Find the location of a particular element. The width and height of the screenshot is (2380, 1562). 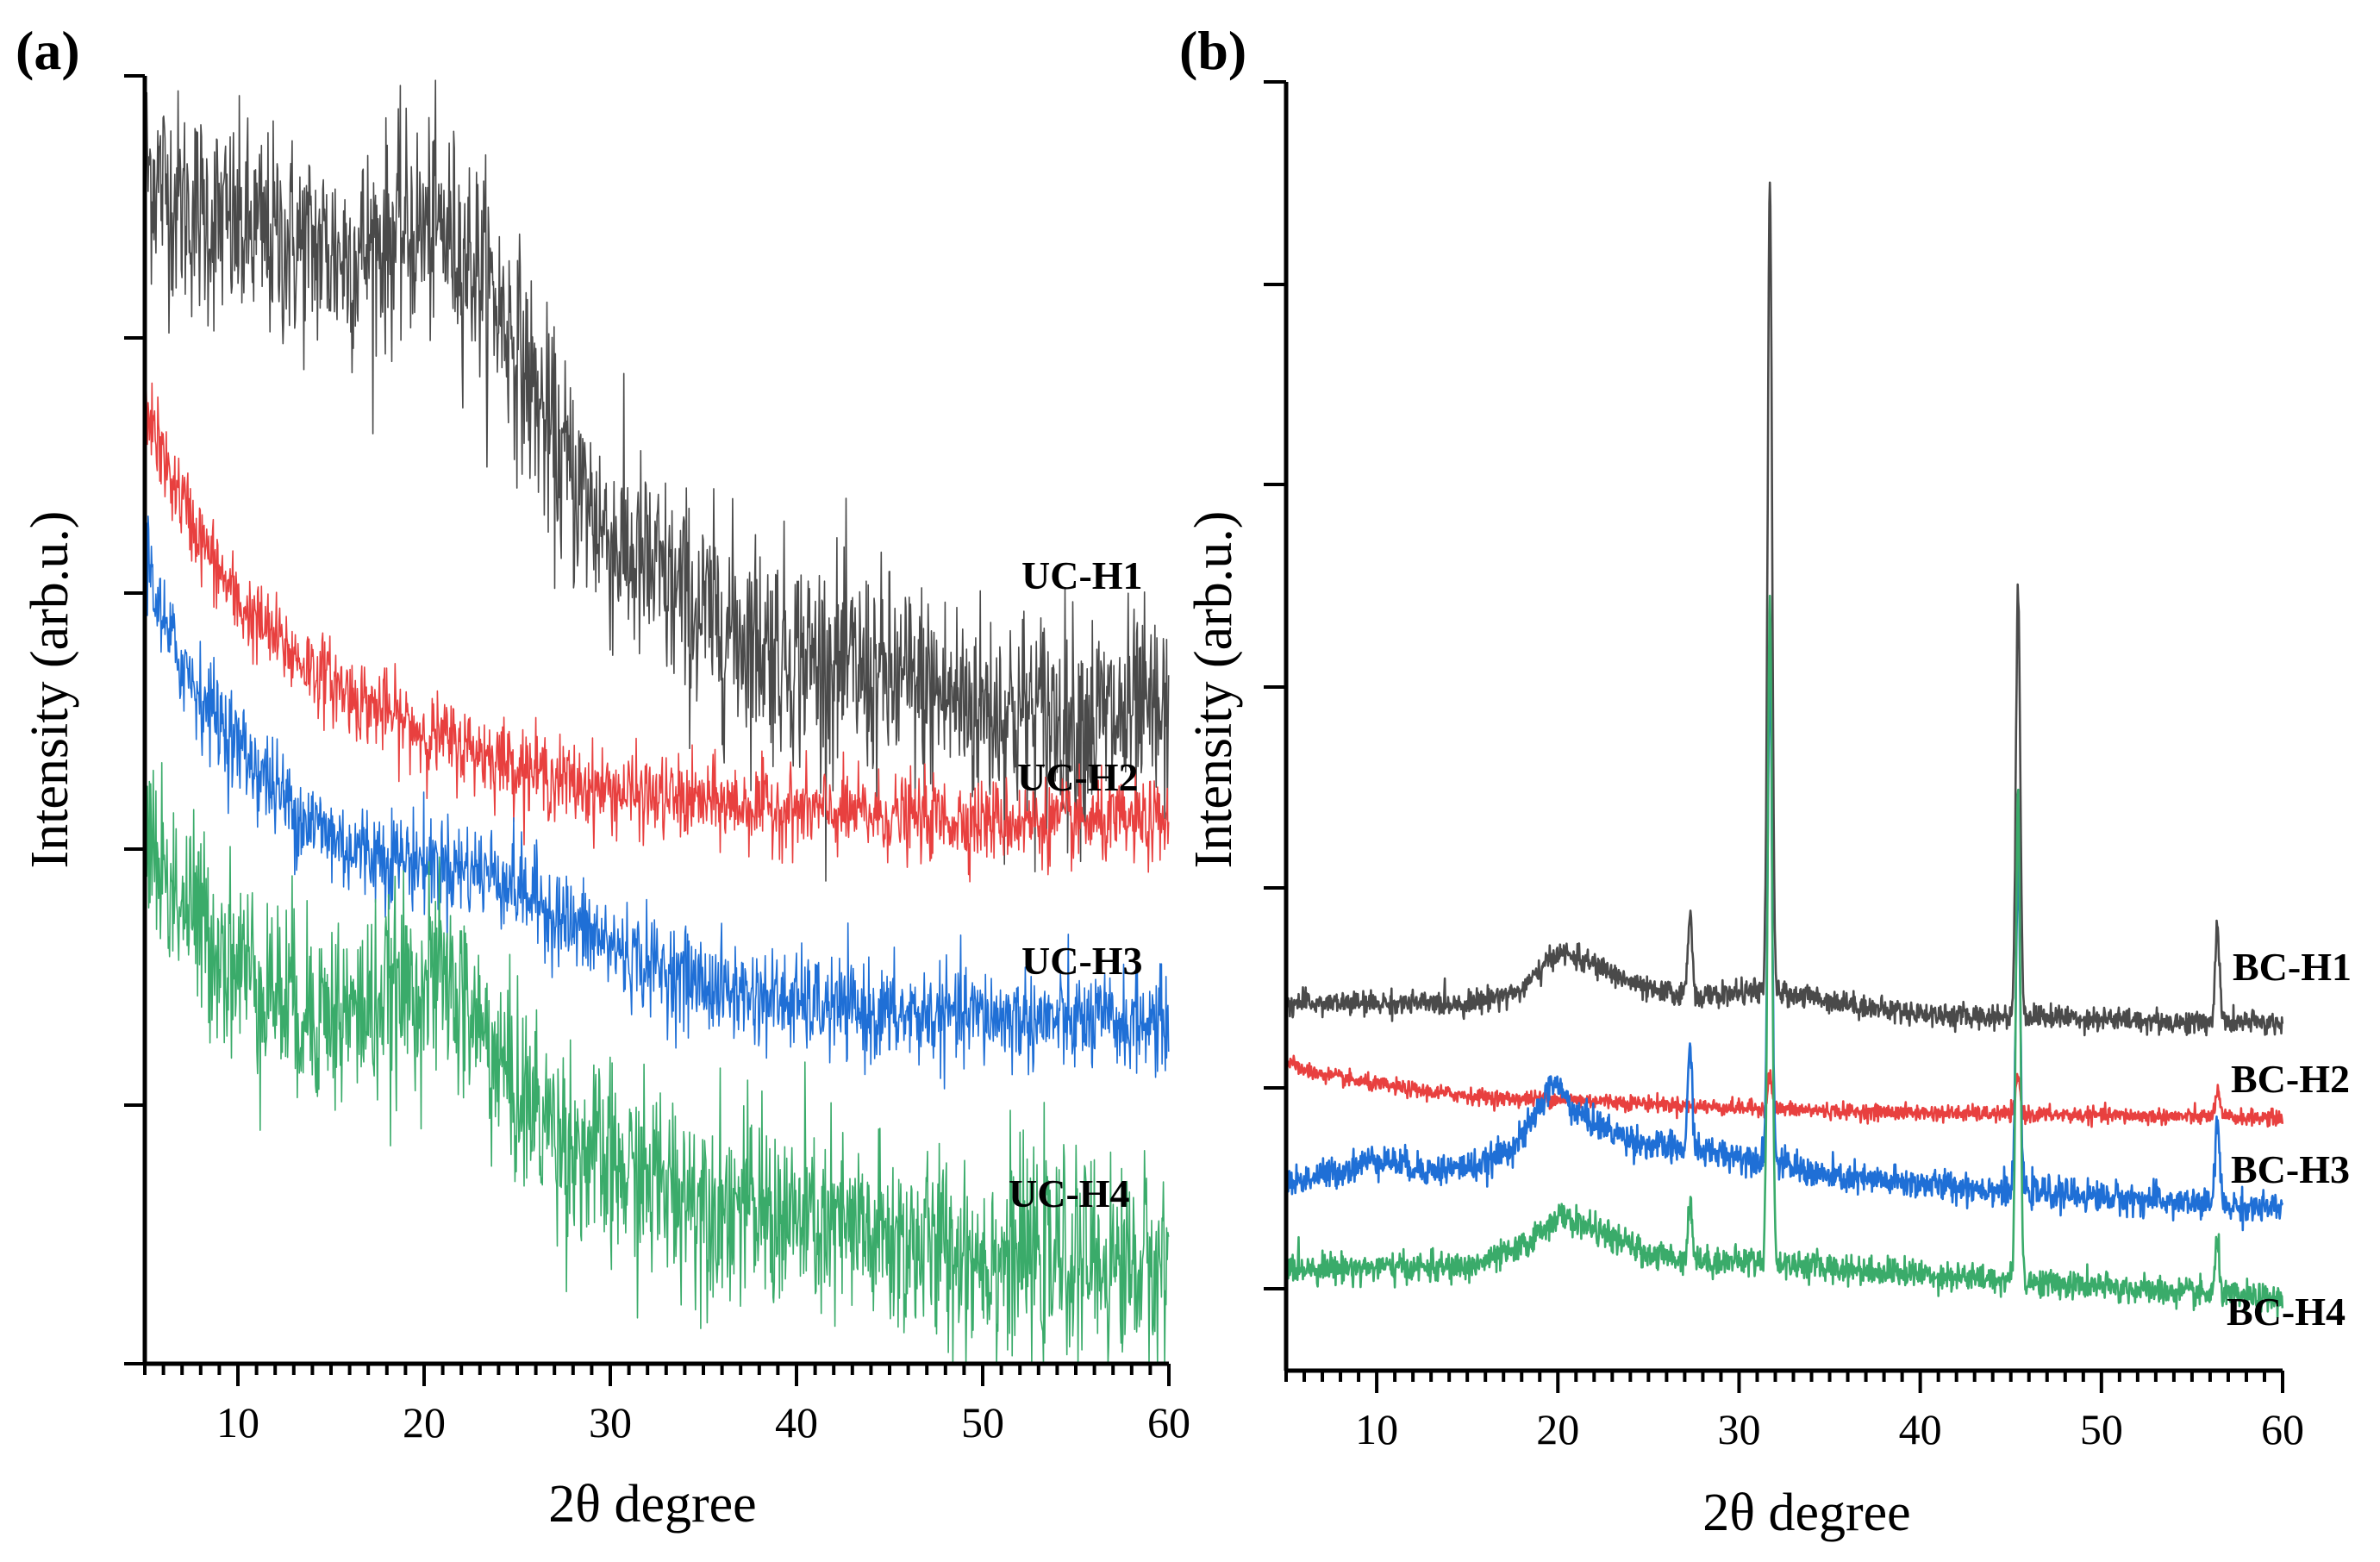

panel-b-x-ticks: 10 20 30 40 50 60 is located at coordinates (1794, 1412).